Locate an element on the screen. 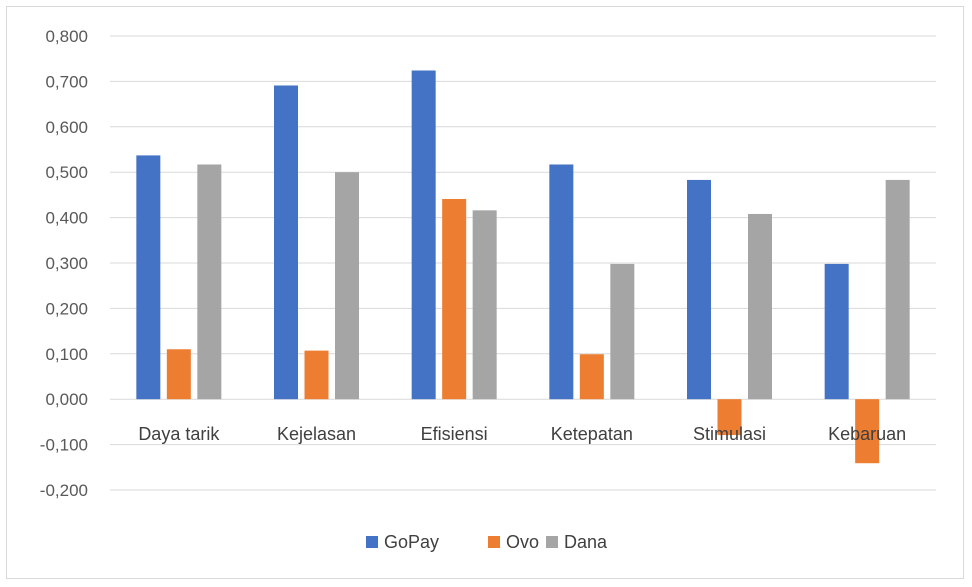 This screenshot has height=587, width=972. bar-dana-kejelasan is located at coordinates (347, 286).